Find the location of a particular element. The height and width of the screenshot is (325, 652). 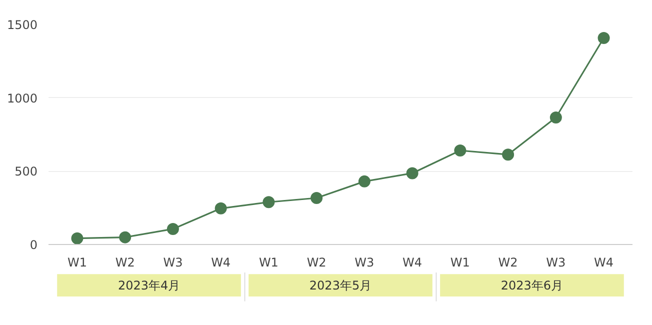

text: 2023年6月 is located at coordinates (532, 285).